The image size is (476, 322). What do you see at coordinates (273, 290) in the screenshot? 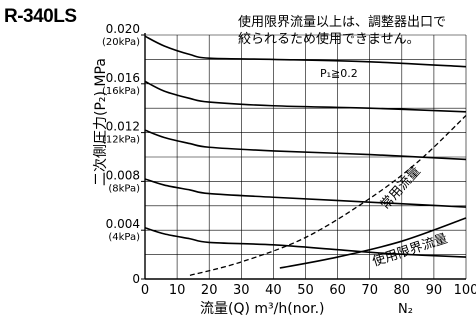
I see `x-tick-label: 40` at bounding box center [273, 290].